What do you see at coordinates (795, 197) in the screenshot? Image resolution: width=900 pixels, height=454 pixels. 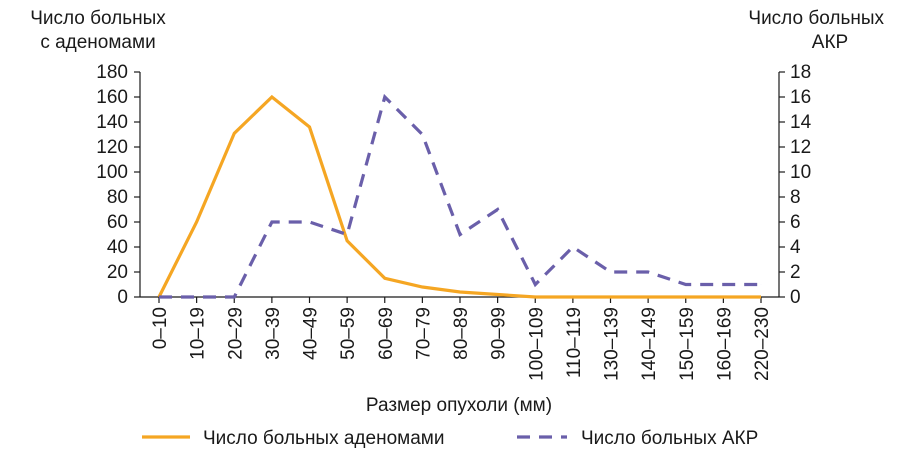 I see `right-y-tick-label: 8` at bounding box center [795, 197].